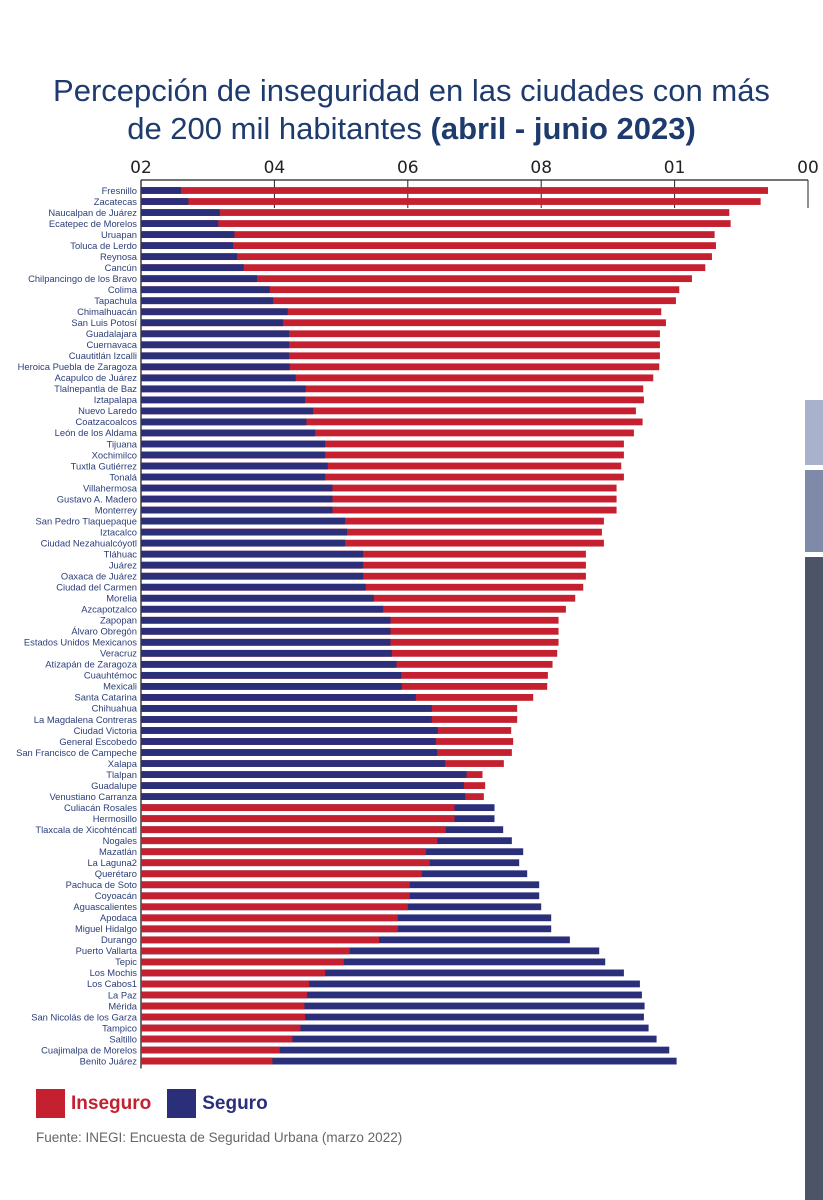 The width and height of the screenshot is (823, 1200). I want to click on category-label: Venustiano Carranza, so click(93, 796).